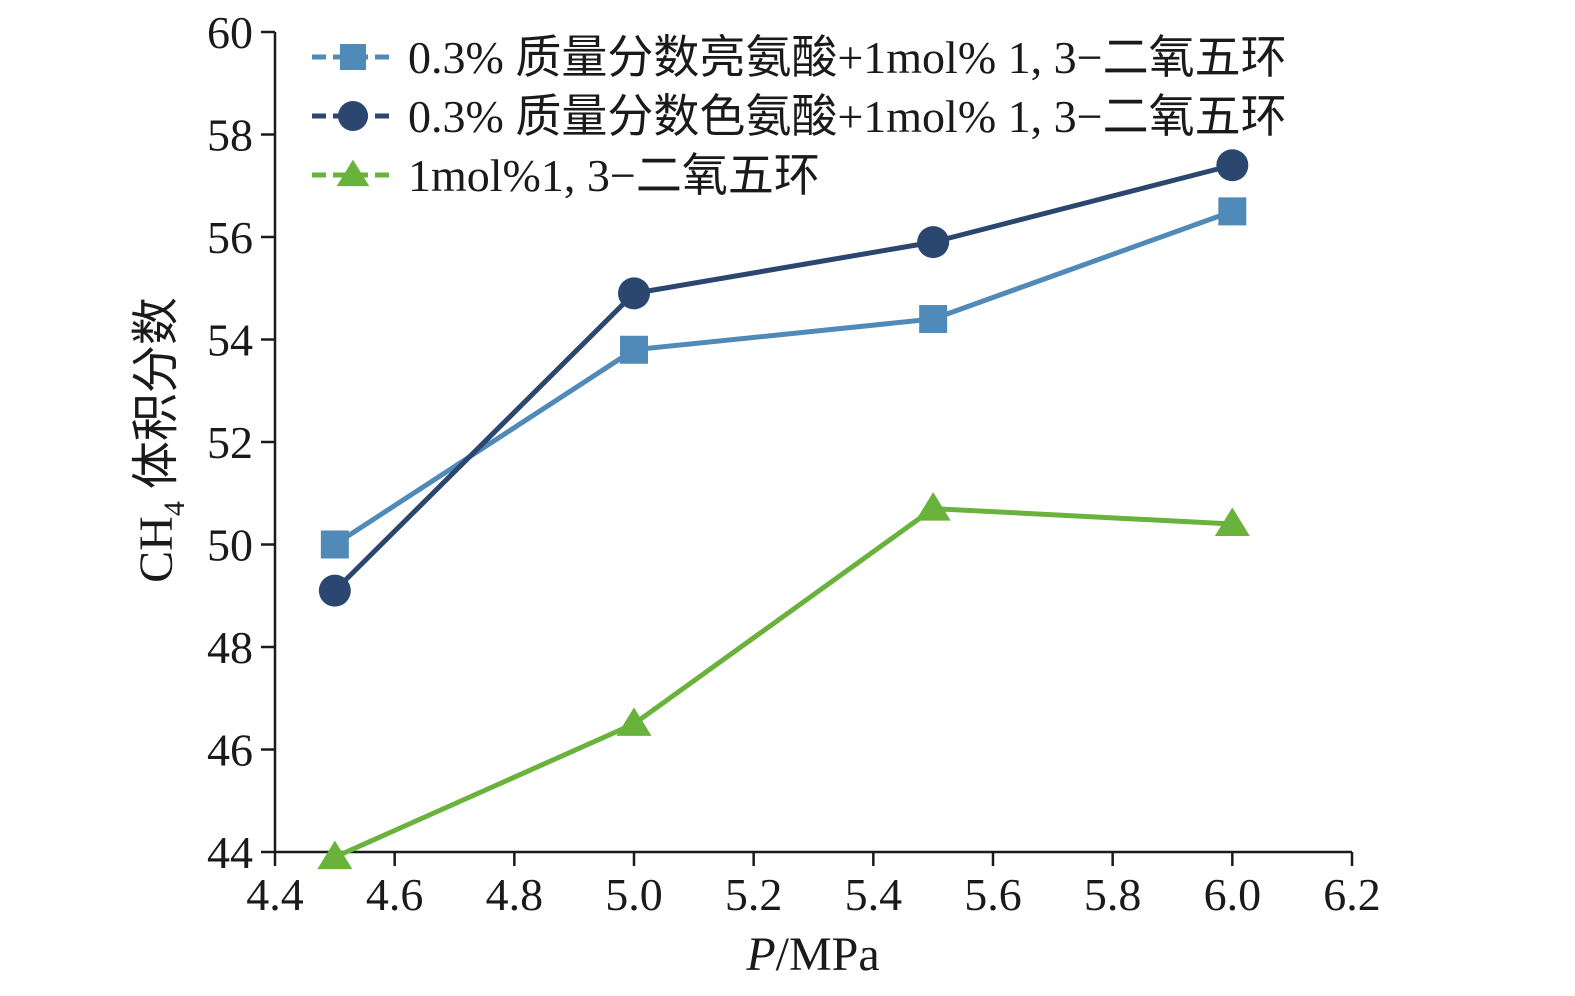  Describe the element at coordinates (156, 399) in the screenshot. I see `y-axis-label-suffix: 体积分数` at that location.